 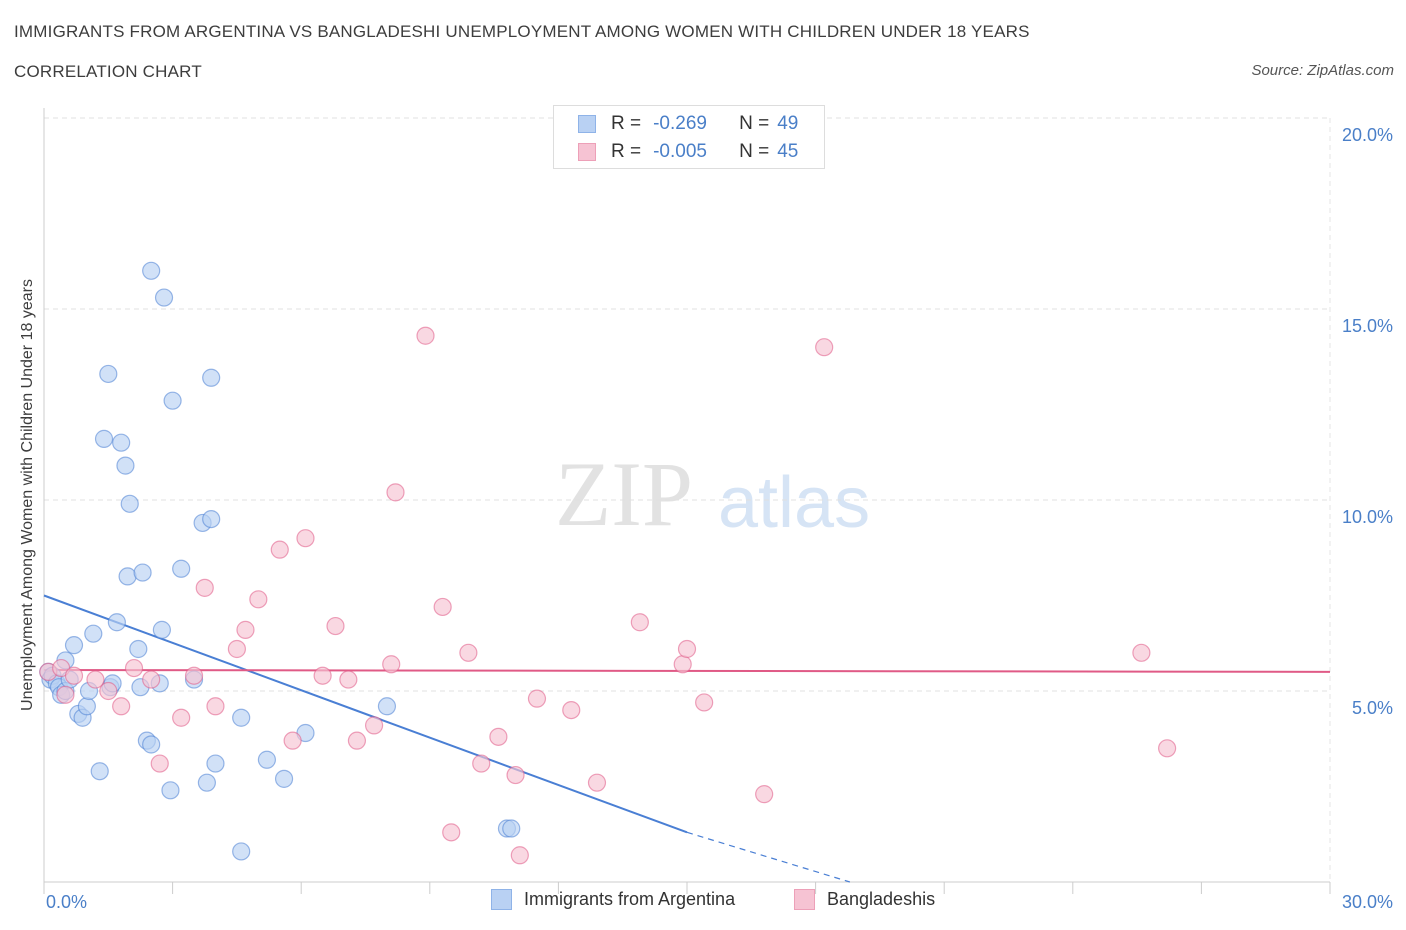 I want to click on legend-swatch-bangladeshis, so click(x=804, y=899).